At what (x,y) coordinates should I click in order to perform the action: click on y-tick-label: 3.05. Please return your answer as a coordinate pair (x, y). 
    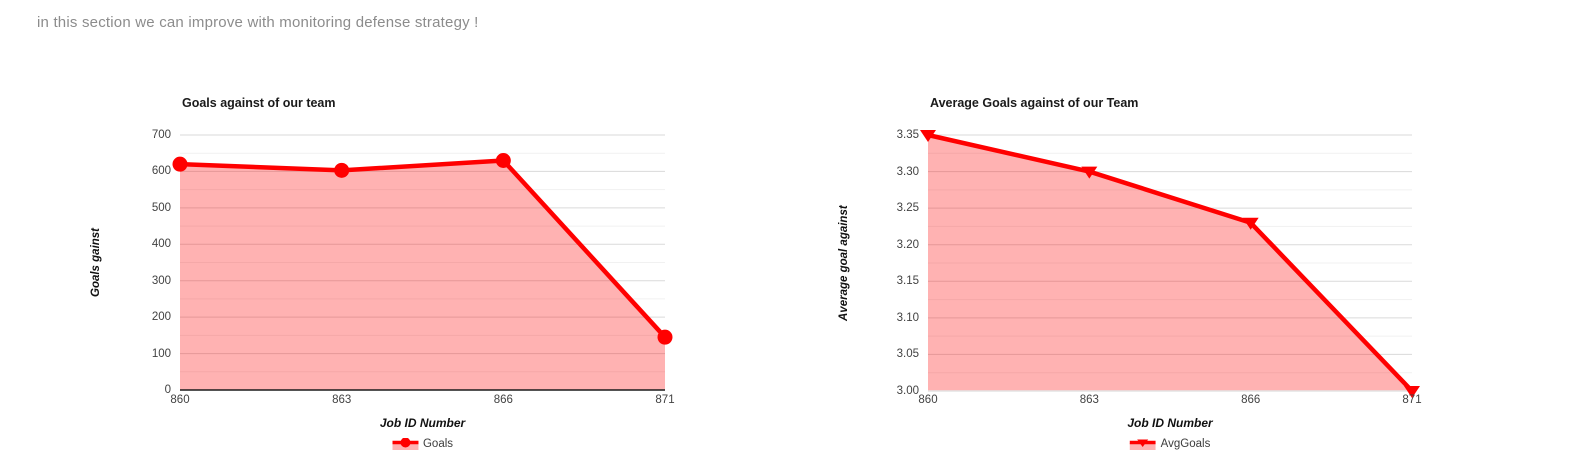
    Looking at the image, I should click on (907, 354).